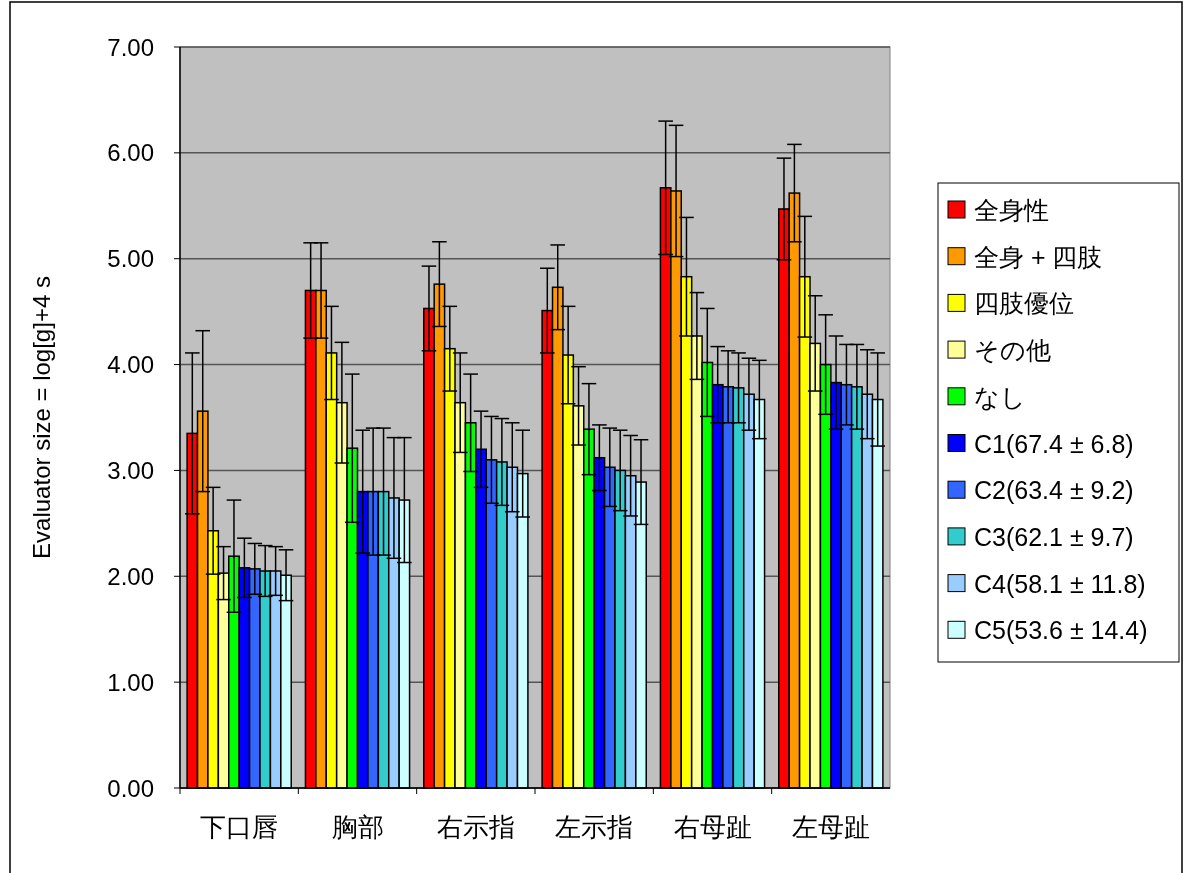  What do you see at coordinates (130, 682) in the screenshot?
I see `y-tick-label: 1.00` at bounding box center [130, 682].